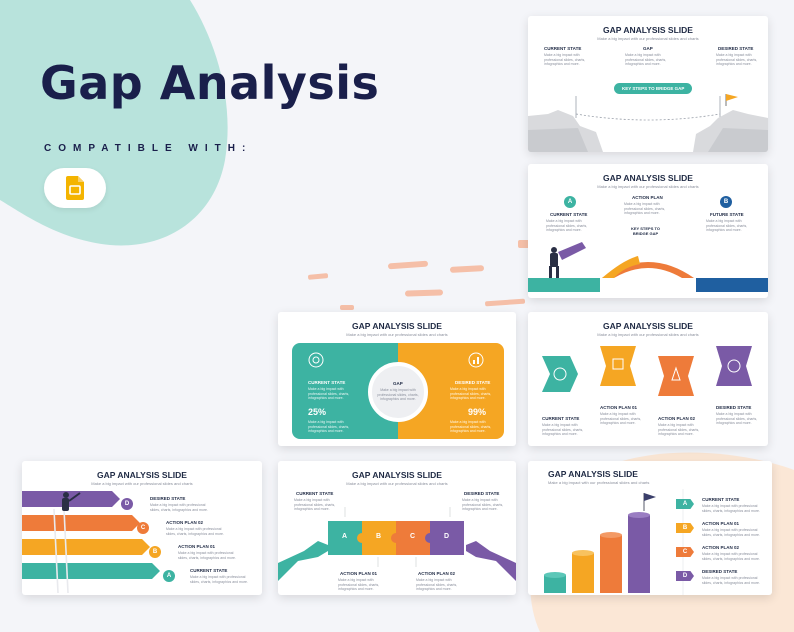 The width and height of the screenshot is (794, 632). Describe the element at coordinates (647, 197) in the screenshot. I see `action-plan-label: ACTION PLAN` at that location.